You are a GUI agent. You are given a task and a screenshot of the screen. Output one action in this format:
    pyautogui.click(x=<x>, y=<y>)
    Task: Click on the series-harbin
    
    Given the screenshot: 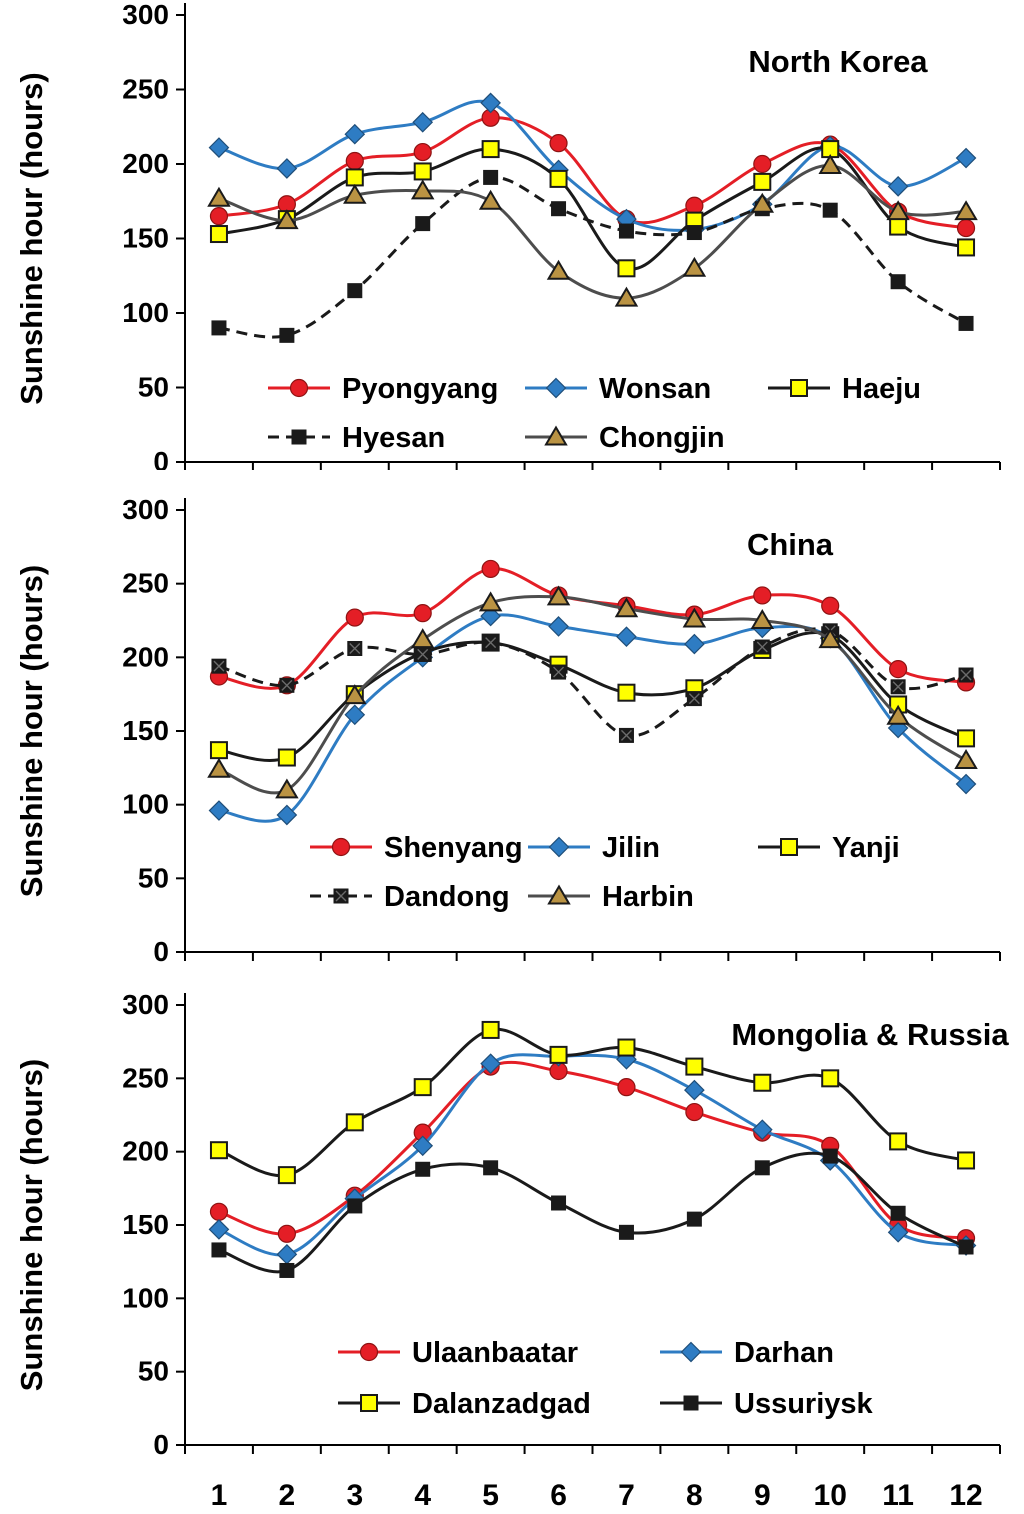 What is the action you would take?
    pyautogui.click(x=592, y=692)
    